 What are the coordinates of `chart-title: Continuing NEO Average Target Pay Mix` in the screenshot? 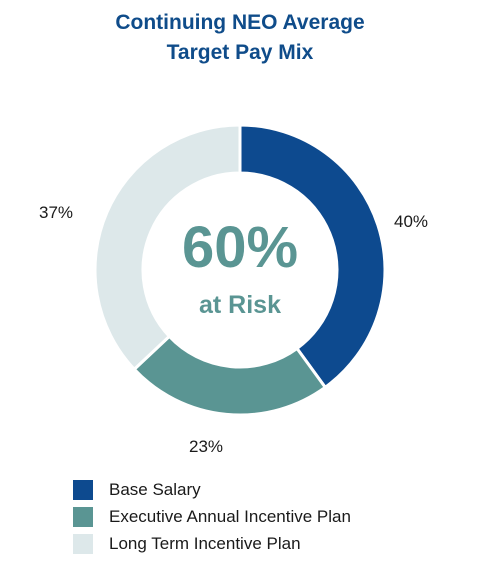 It's located at (240, 38).